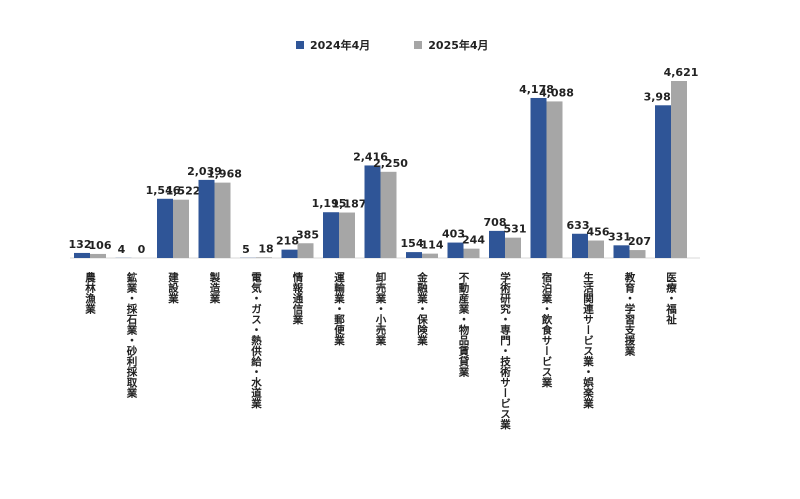  What do you see at coordinates (515, 229) in the screenshot?
I see `value-label-2025-10: 531` at bounding box center [515, 229].